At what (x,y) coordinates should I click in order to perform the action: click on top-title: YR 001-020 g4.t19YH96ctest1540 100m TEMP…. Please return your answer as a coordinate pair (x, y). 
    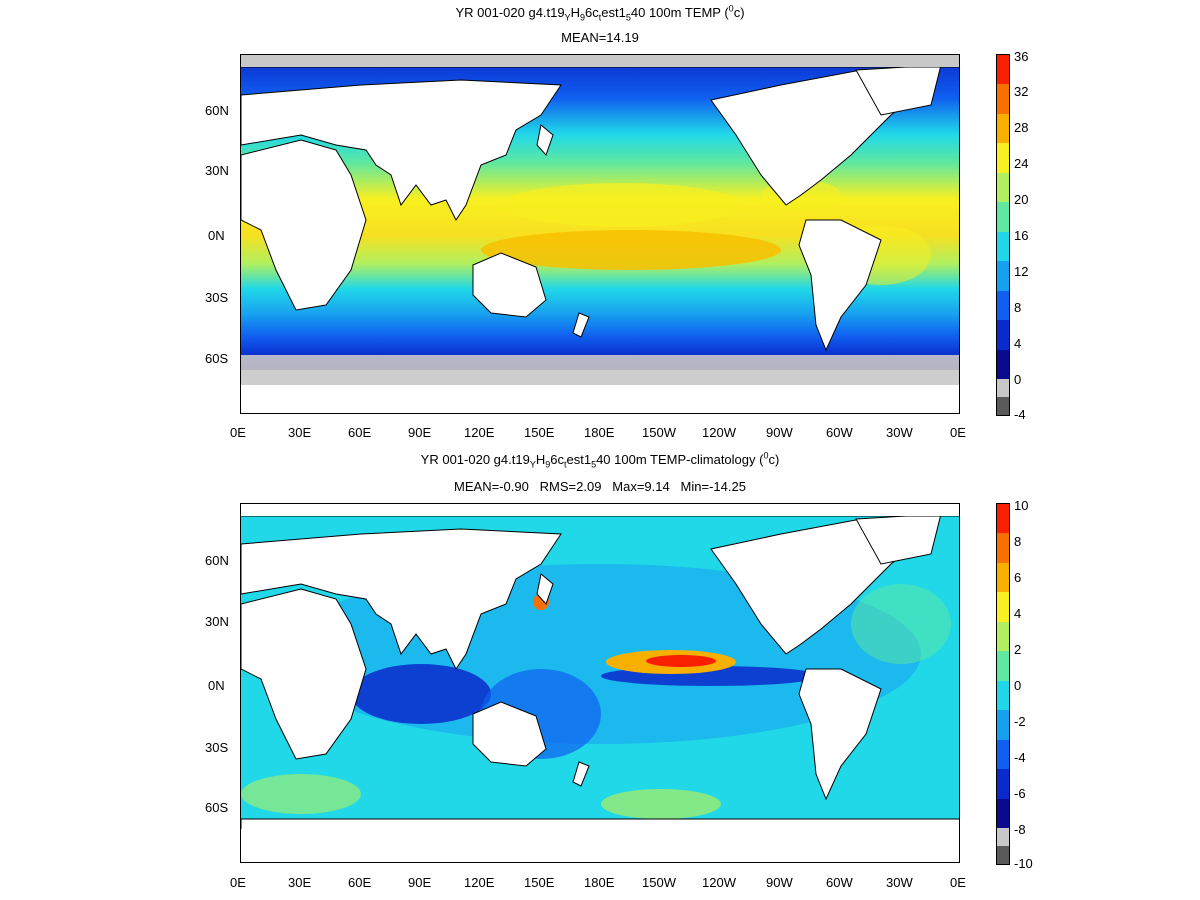
    Looking at the image, I should click on (600, 13).